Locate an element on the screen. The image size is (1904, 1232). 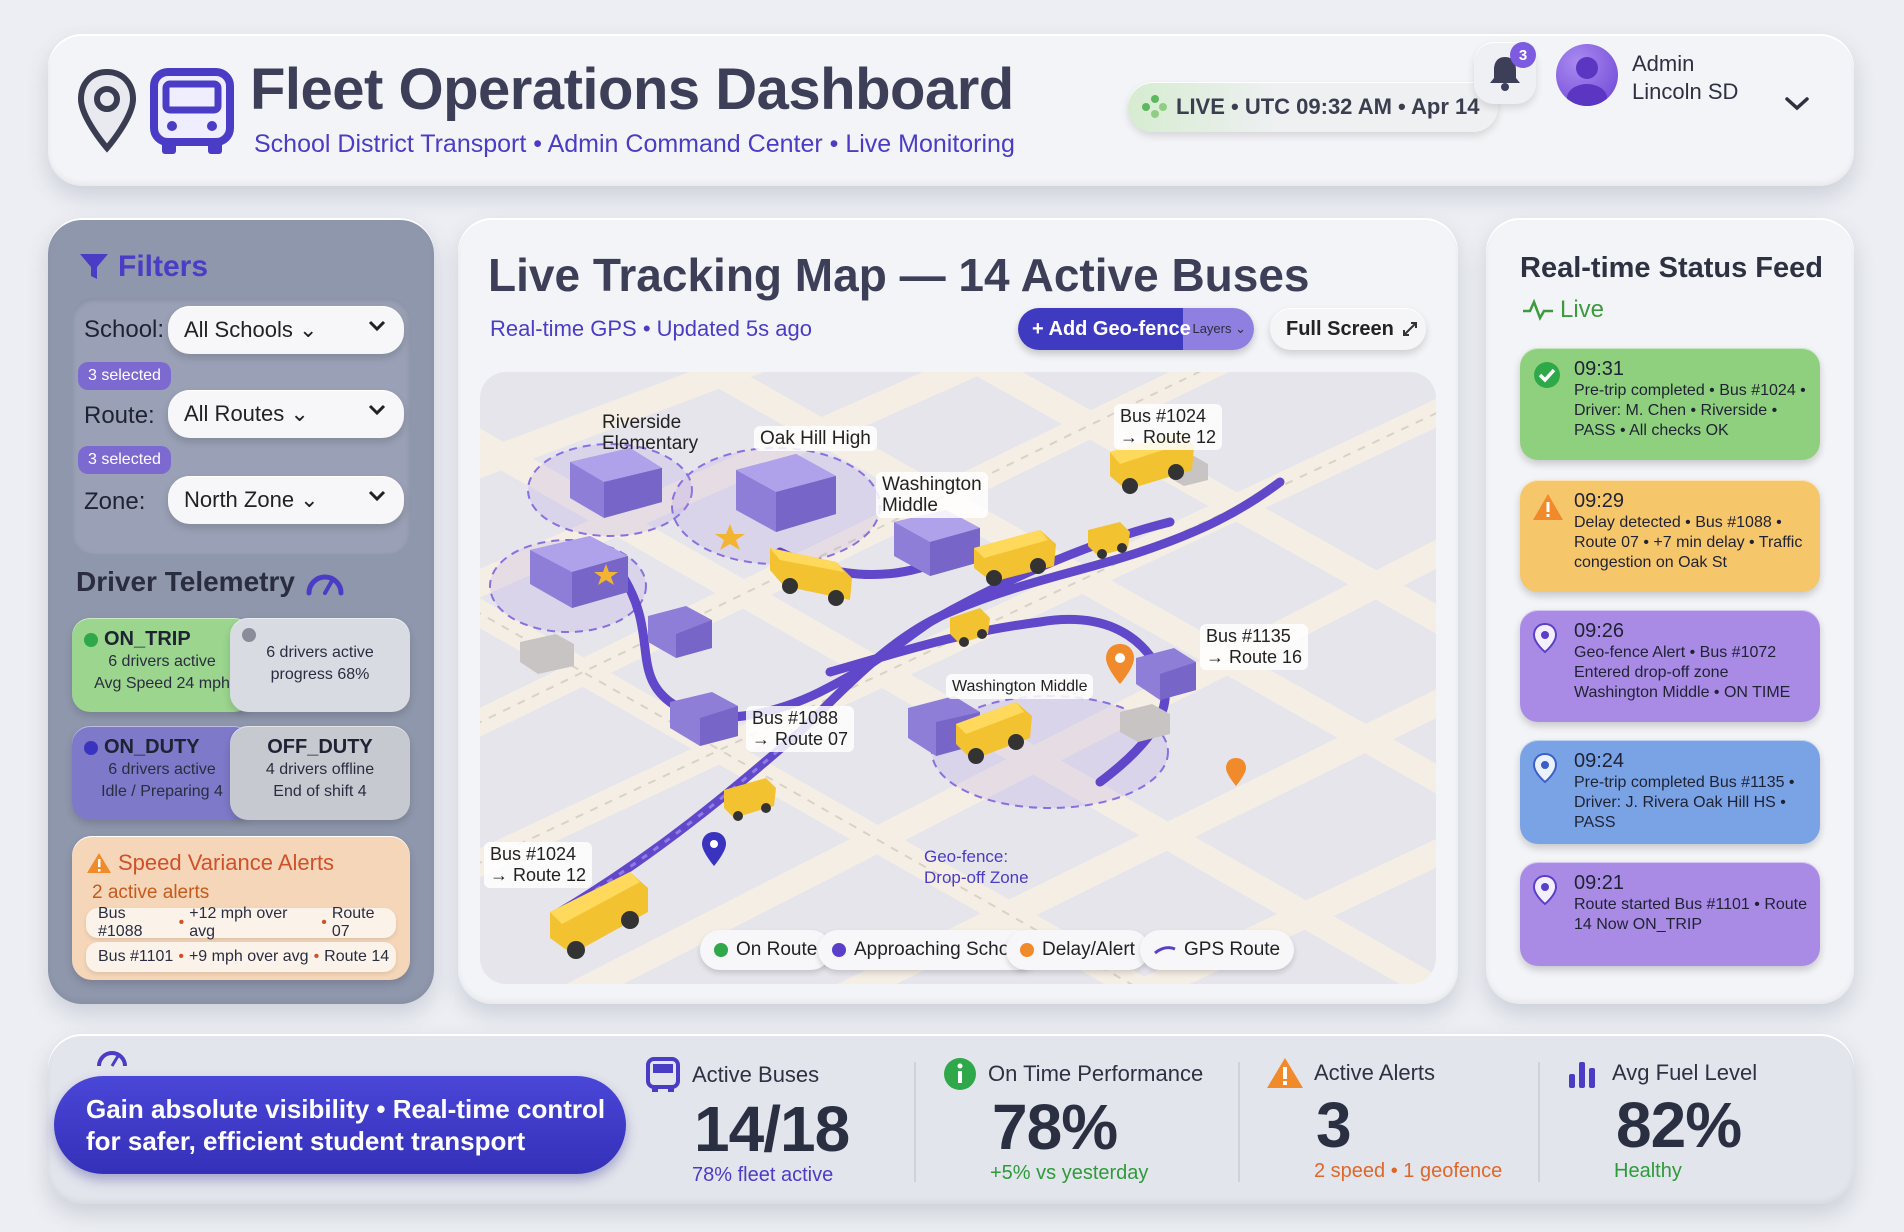
zone-label: Zone: is located at coordinates (115, 501).